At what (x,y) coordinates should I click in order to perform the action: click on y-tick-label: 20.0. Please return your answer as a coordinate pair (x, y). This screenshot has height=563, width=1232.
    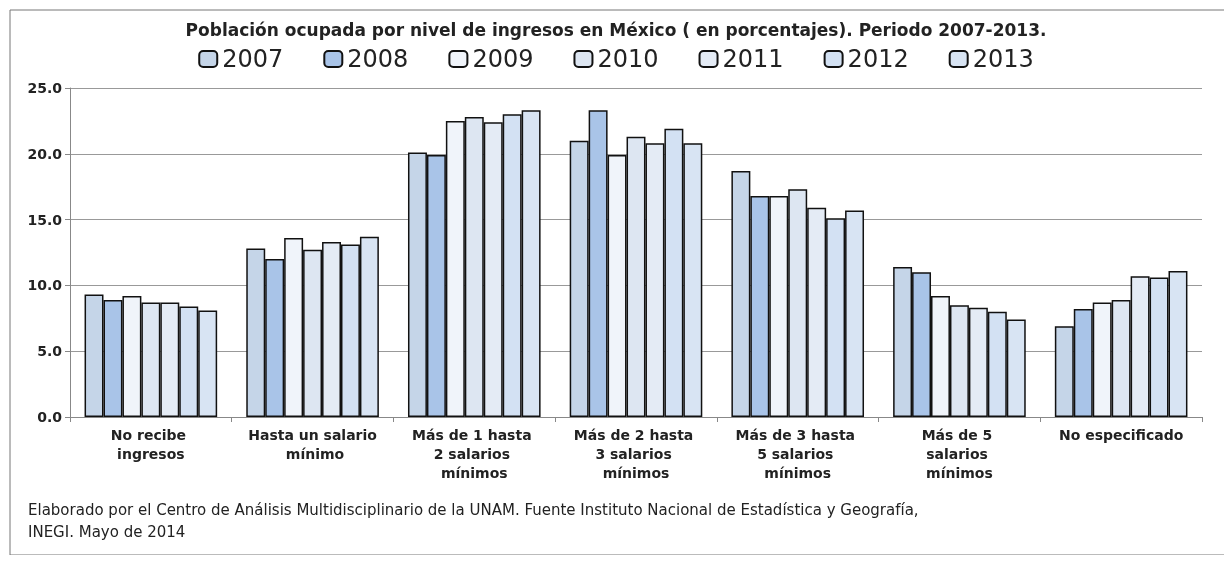
    Looking at the image, I should click on (45, 153).